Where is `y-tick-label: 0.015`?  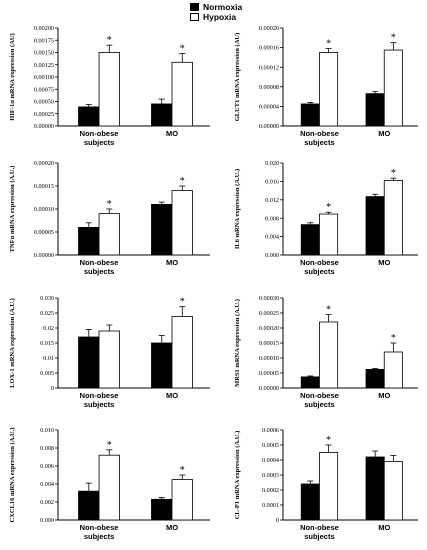 y-tick-label: 0.015 is located at coordinates (47, 343).